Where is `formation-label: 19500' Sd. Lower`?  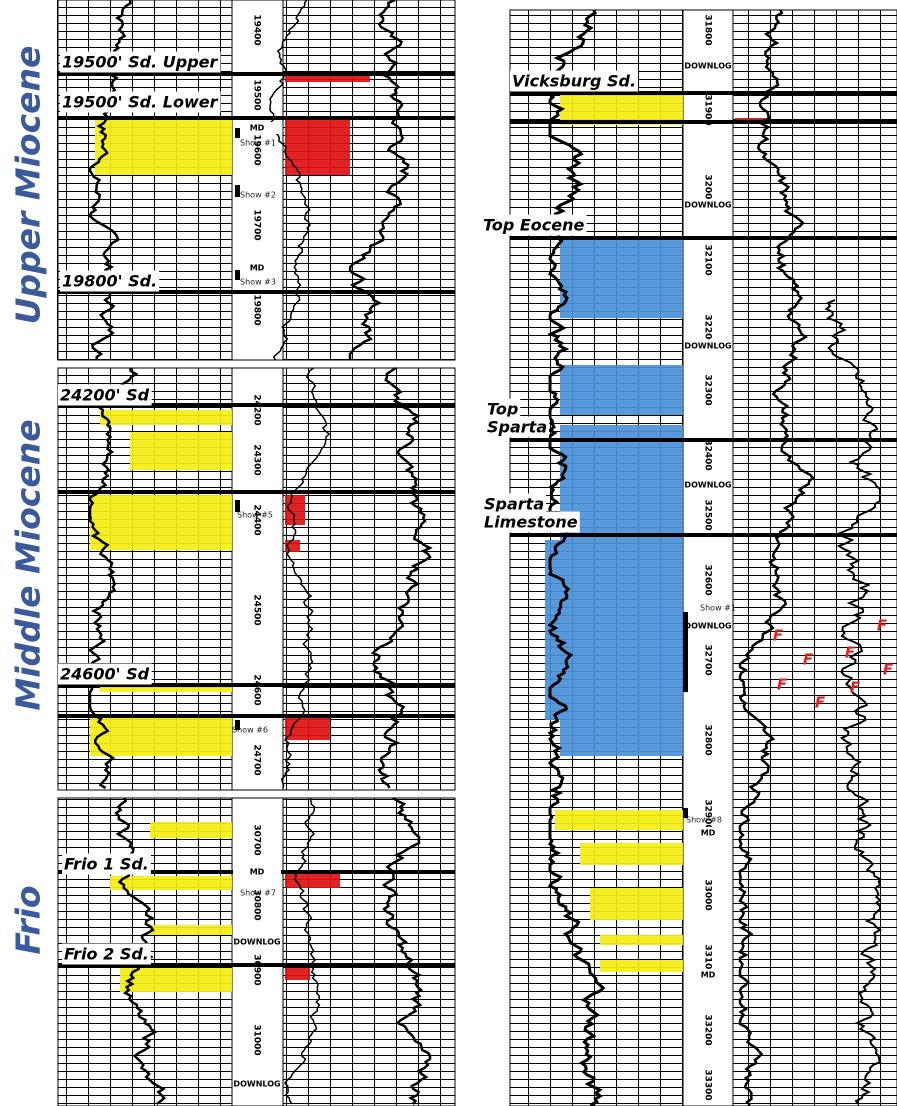
formation-label: 19500' Sd. Lower is located at coordinates (140, 102).